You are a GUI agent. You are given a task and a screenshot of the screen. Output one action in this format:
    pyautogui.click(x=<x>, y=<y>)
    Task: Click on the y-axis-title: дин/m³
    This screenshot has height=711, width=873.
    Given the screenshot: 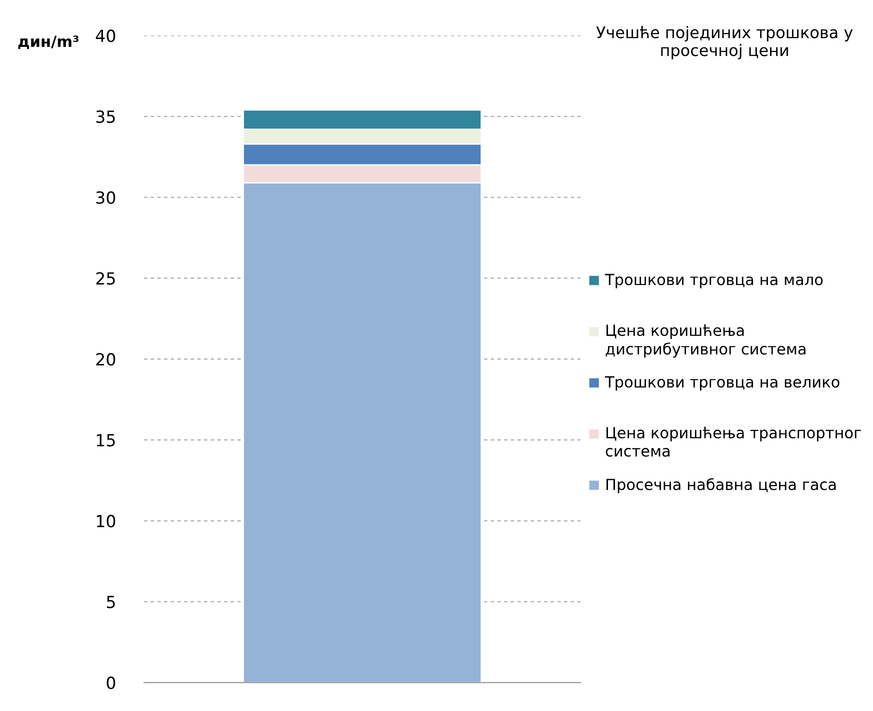 What is the action you would take?
    pyautogui.click(x=48, y=42)
    